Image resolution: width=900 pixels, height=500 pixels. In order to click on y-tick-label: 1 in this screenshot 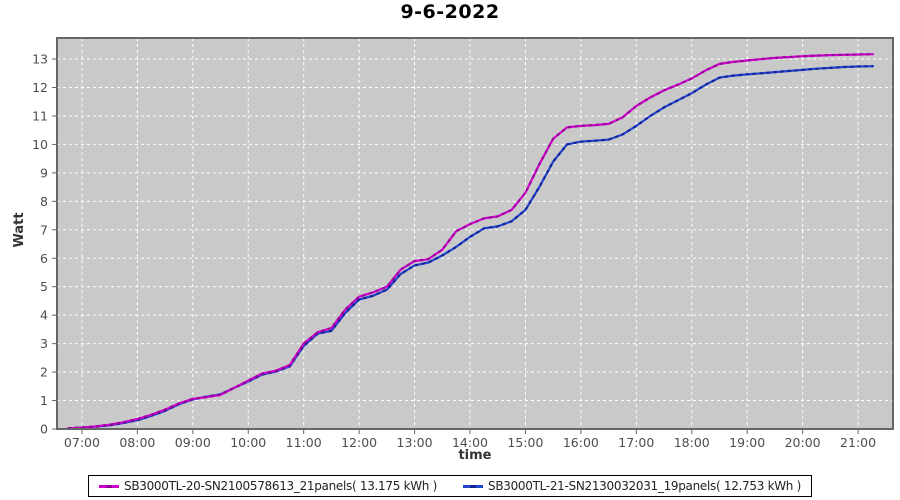, I will do `click(44, 400)`.